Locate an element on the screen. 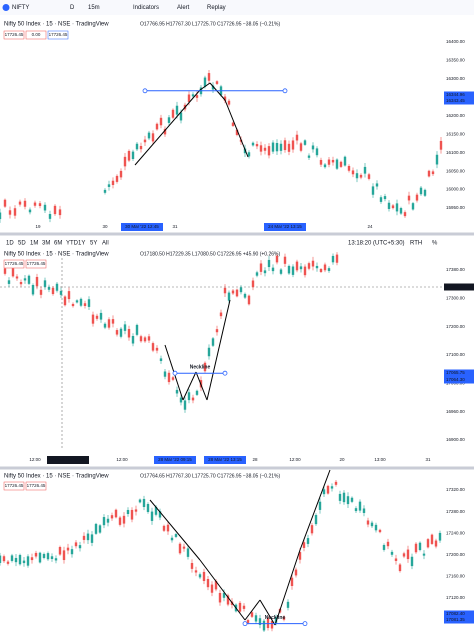 Image resolution: width=474 pixels, height=637 pixels. symbol: NIFTY is located at coordinates (20, 8).